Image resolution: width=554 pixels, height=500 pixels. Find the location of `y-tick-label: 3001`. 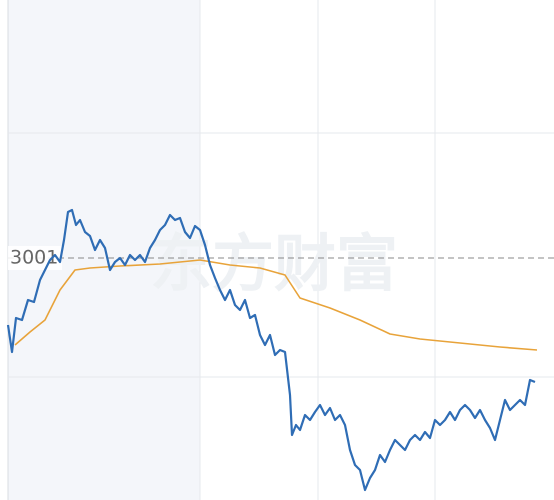

y-tick-label: 3001 is located at coordinates (34, 258).